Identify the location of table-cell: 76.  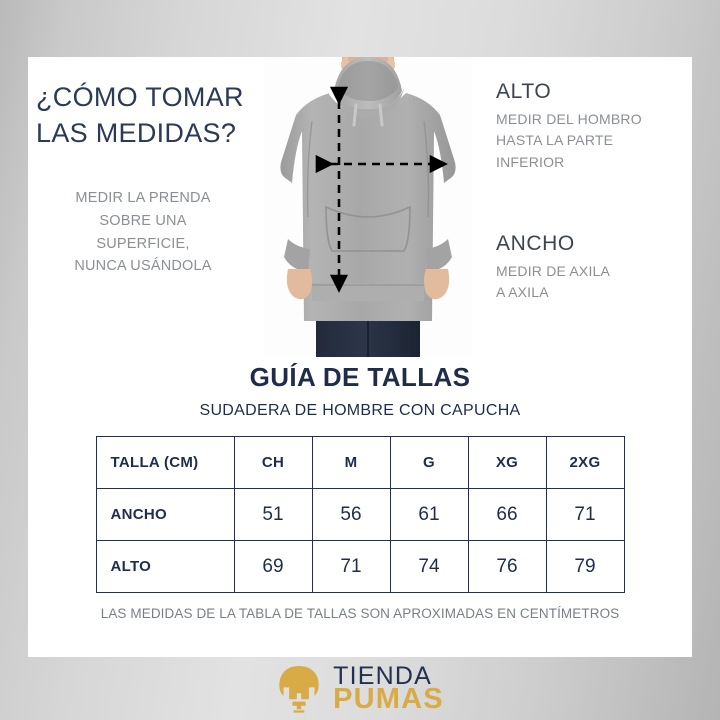
(507, 566).